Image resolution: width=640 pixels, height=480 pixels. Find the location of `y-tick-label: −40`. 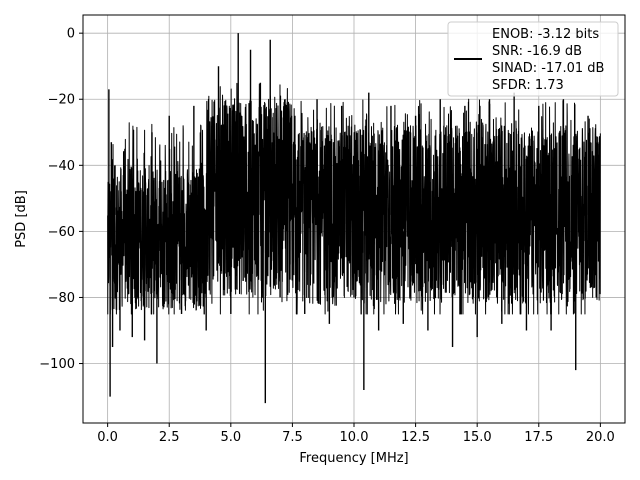

y-tick-label: −40 is located at coordinates (61, 166).